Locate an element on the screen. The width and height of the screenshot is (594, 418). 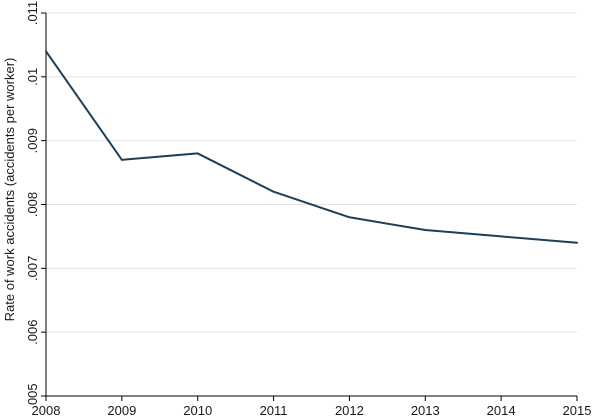
x-tick-label: 2008 is located at coordinates (46, 410).